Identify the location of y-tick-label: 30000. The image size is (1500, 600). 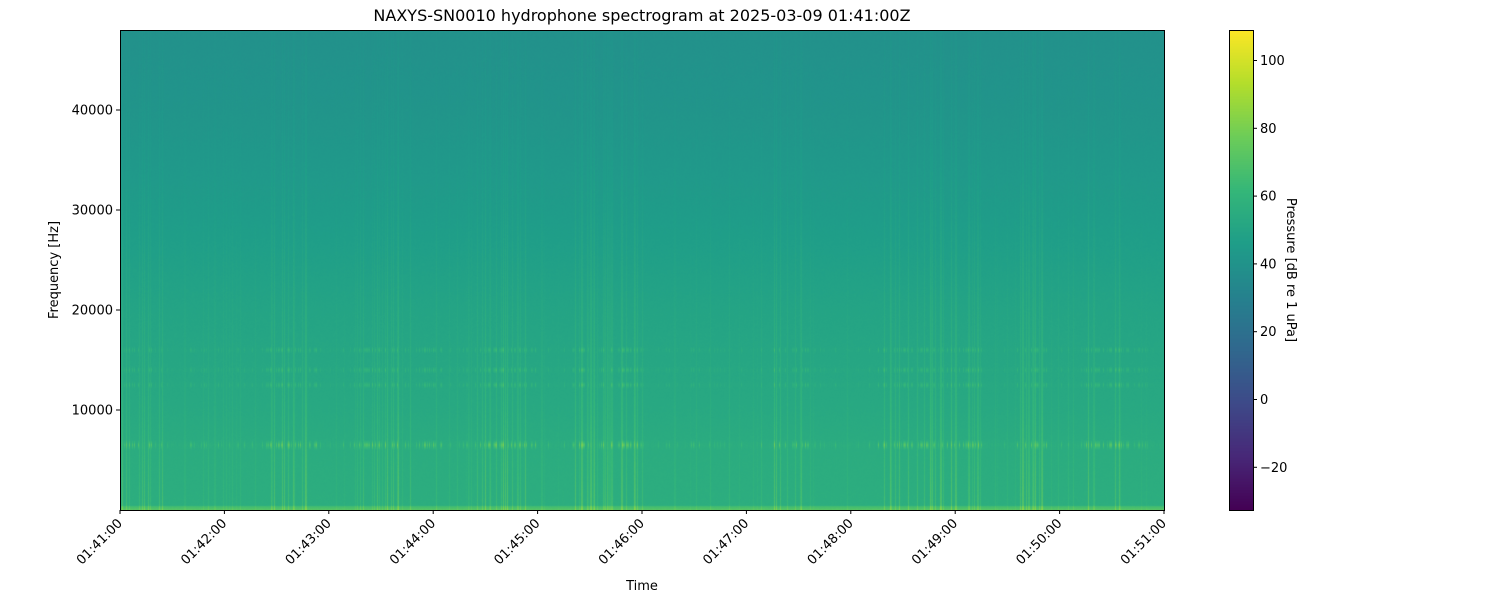
(92, 211).